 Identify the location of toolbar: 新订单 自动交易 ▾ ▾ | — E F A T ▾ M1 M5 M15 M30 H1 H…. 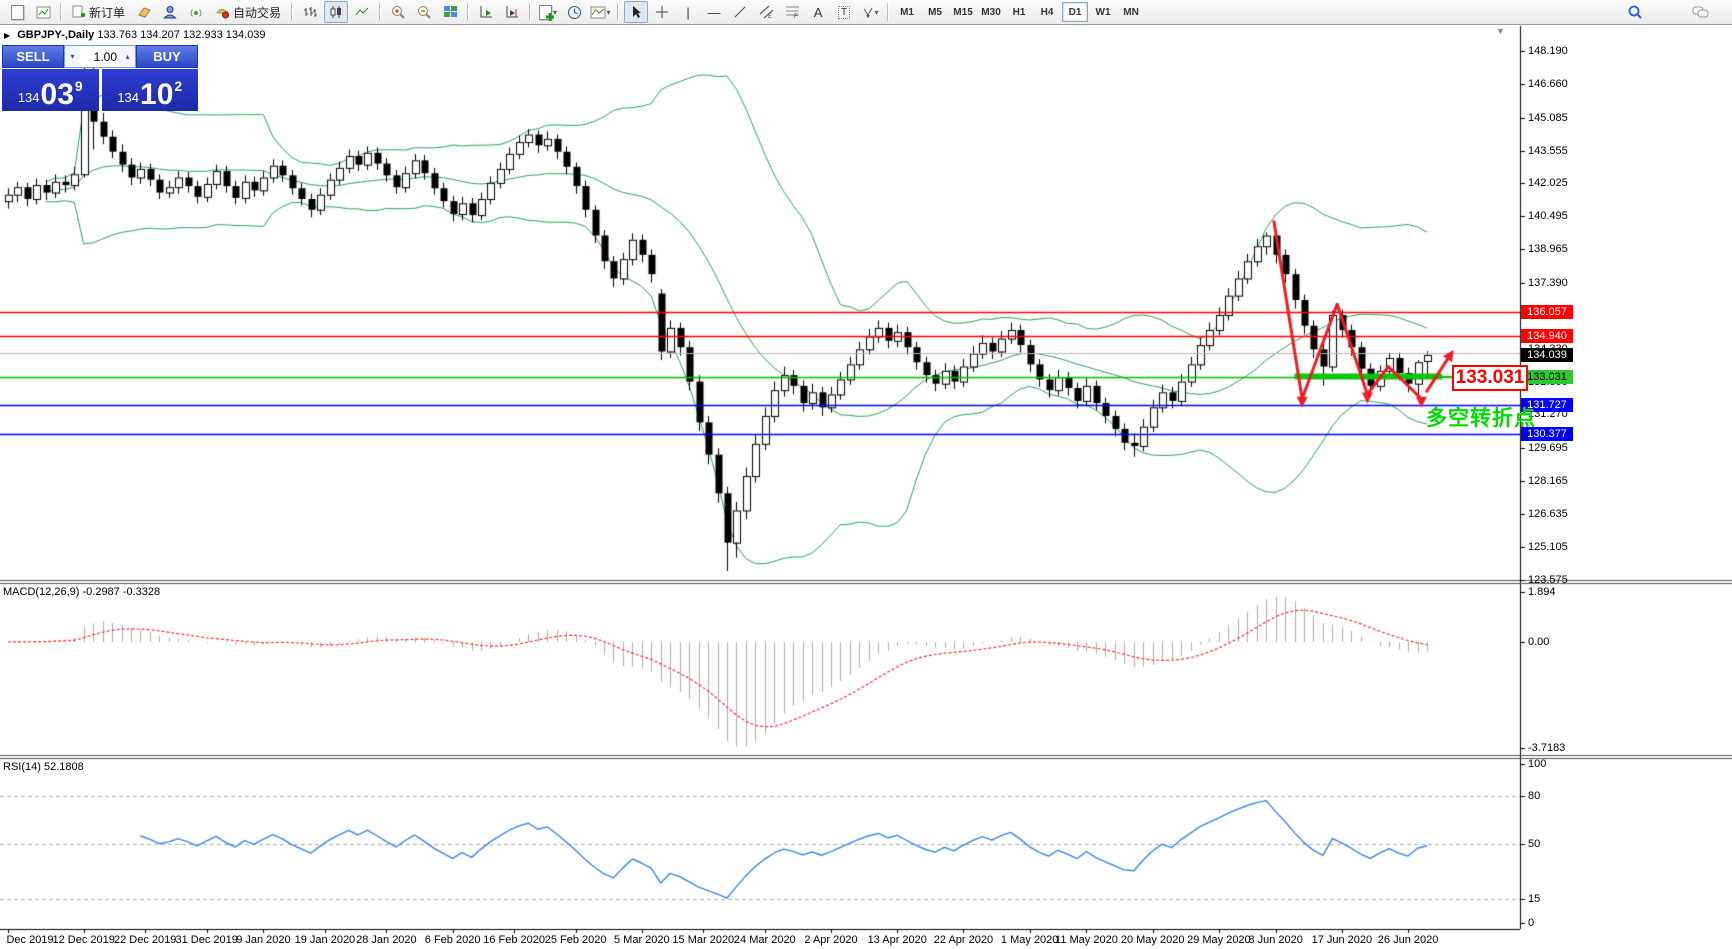
(866, 12).